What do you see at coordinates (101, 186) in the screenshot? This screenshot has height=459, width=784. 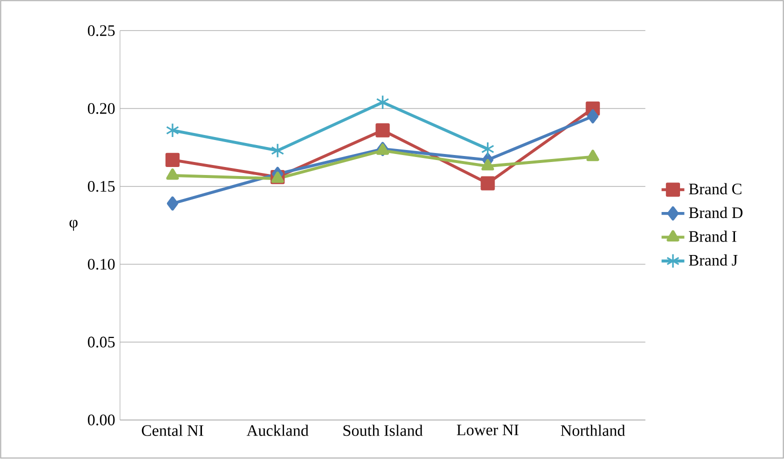 I see `y-tick-label: 0.15` at bounding box center [101, 186].